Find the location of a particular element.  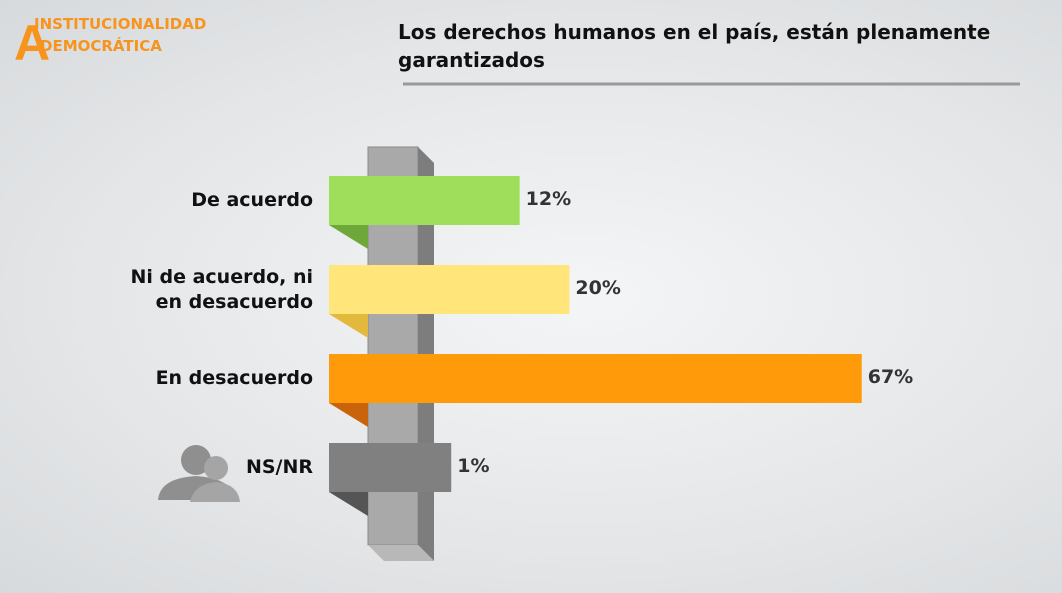

logo-line: INSTITUCIONALIDAD is located at coordinates (120, 24).